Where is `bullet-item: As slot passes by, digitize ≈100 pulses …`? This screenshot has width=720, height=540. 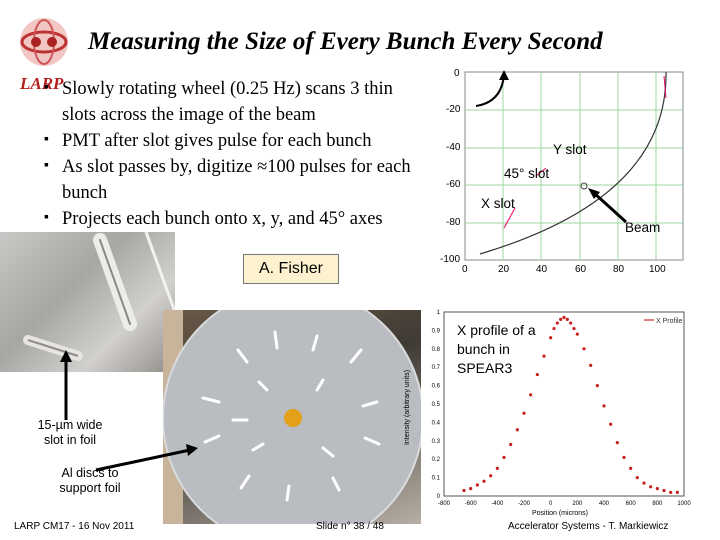 bullet-item: As slot passes by, digitize ≈100 pulses … is located at coordinates (230, 179).